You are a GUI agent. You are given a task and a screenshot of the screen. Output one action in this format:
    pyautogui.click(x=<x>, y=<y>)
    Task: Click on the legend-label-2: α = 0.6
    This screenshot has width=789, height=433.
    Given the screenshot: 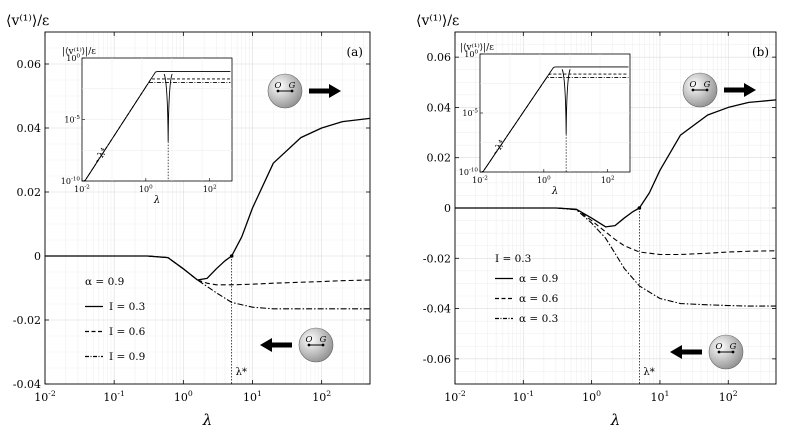 What is the action you would take?
    pyautogui.click(x=539, y=299)
    